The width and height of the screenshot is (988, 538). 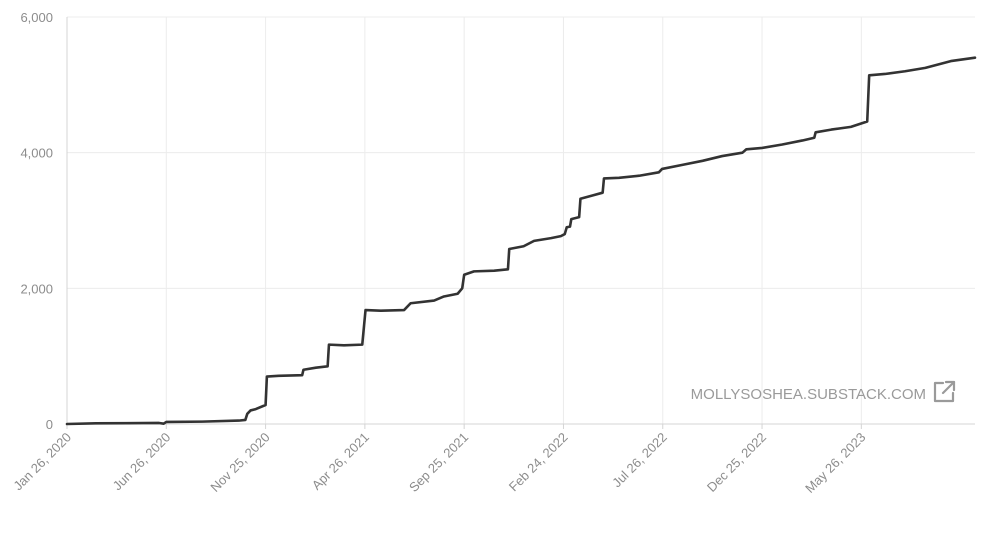 I want to click on x-tick-label: Jul 26, 2022, so click(x=639, y=460).